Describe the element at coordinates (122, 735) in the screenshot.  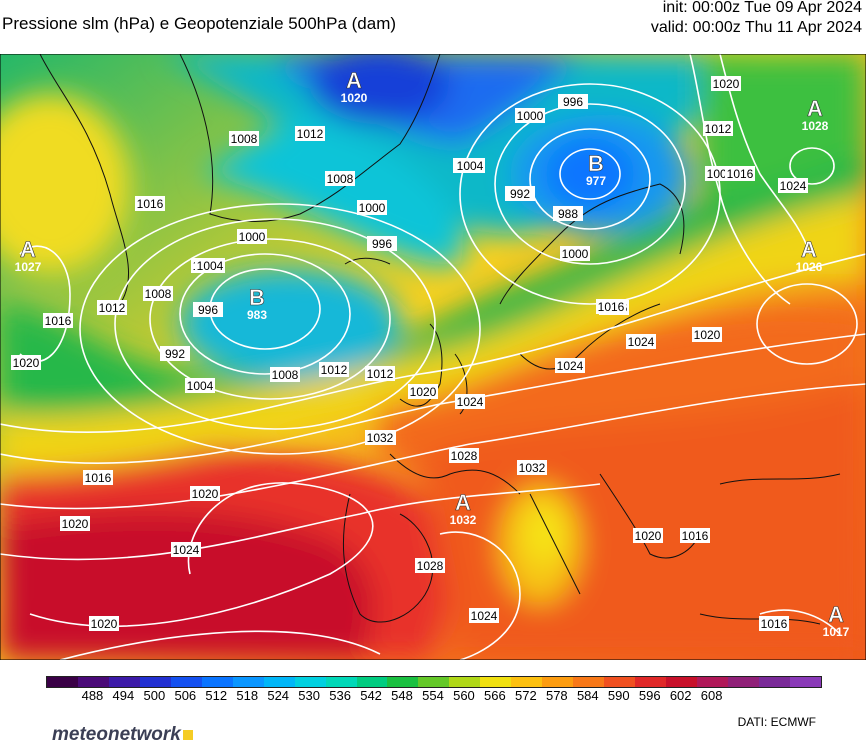
I see `brand-logo: meteonetwork` at that location.